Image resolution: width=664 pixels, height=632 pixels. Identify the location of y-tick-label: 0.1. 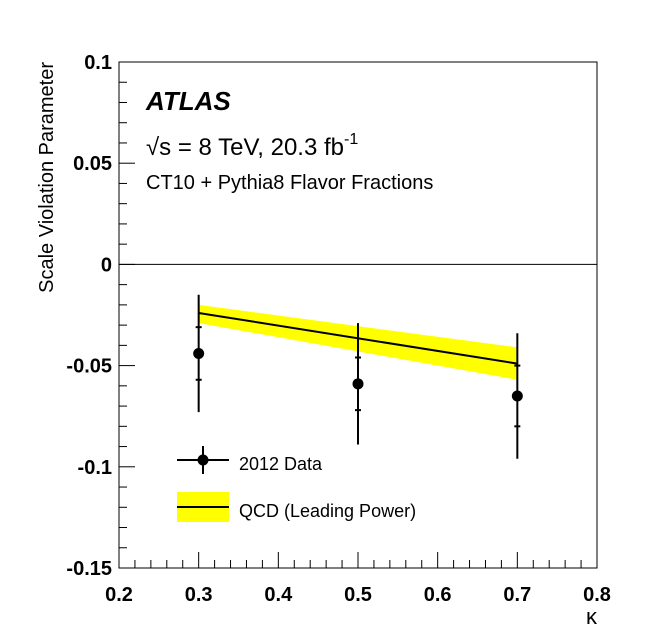
(98, 63).